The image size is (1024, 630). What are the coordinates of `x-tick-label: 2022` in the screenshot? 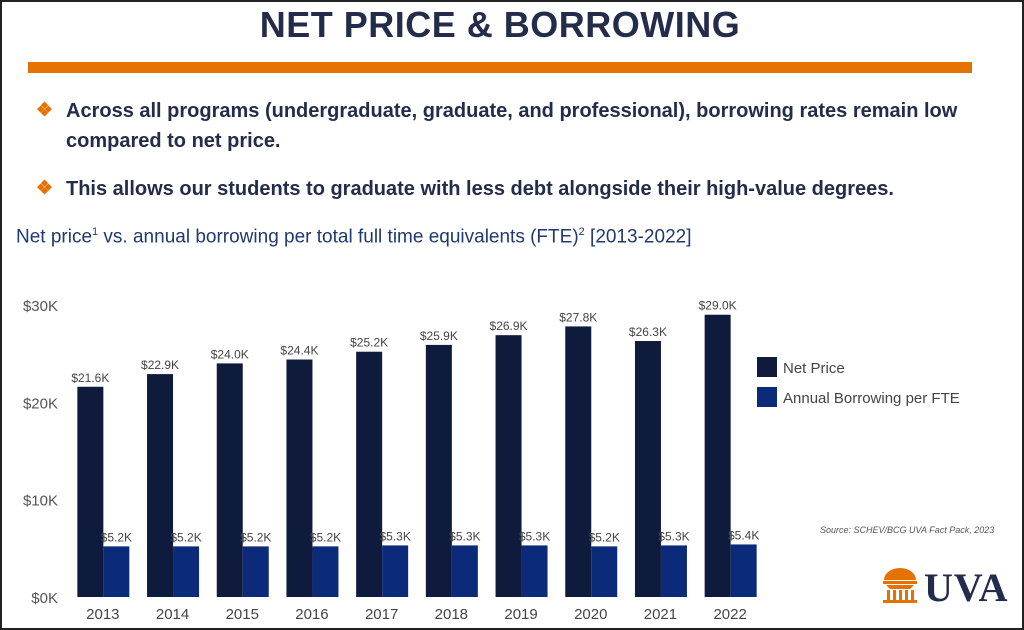 It's located at (729, 614).